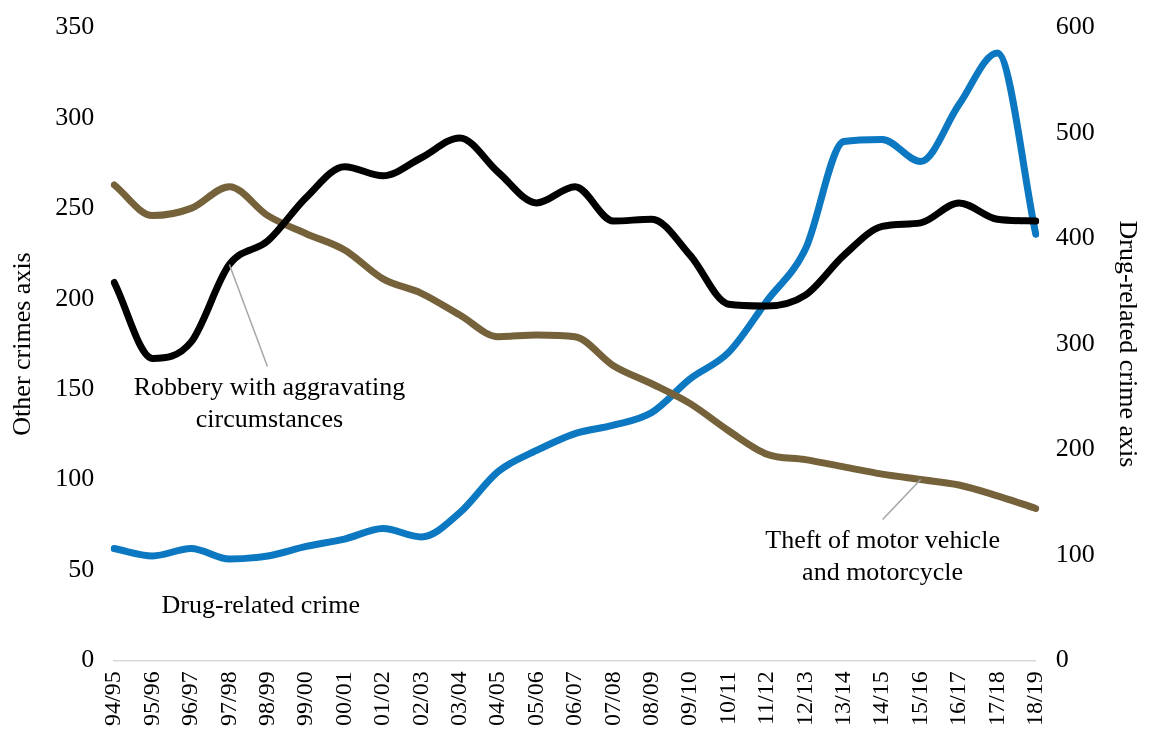 This screenshot has width=1150, height=733. I want to click on y2-tick-label: 200, so click(1075, 448).